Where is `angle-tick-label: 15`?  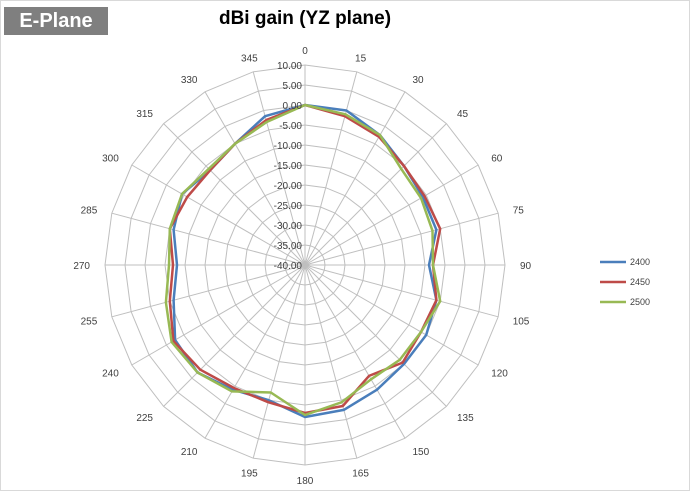 angle-tick-label: 15 is located at coordinates (361, 58).